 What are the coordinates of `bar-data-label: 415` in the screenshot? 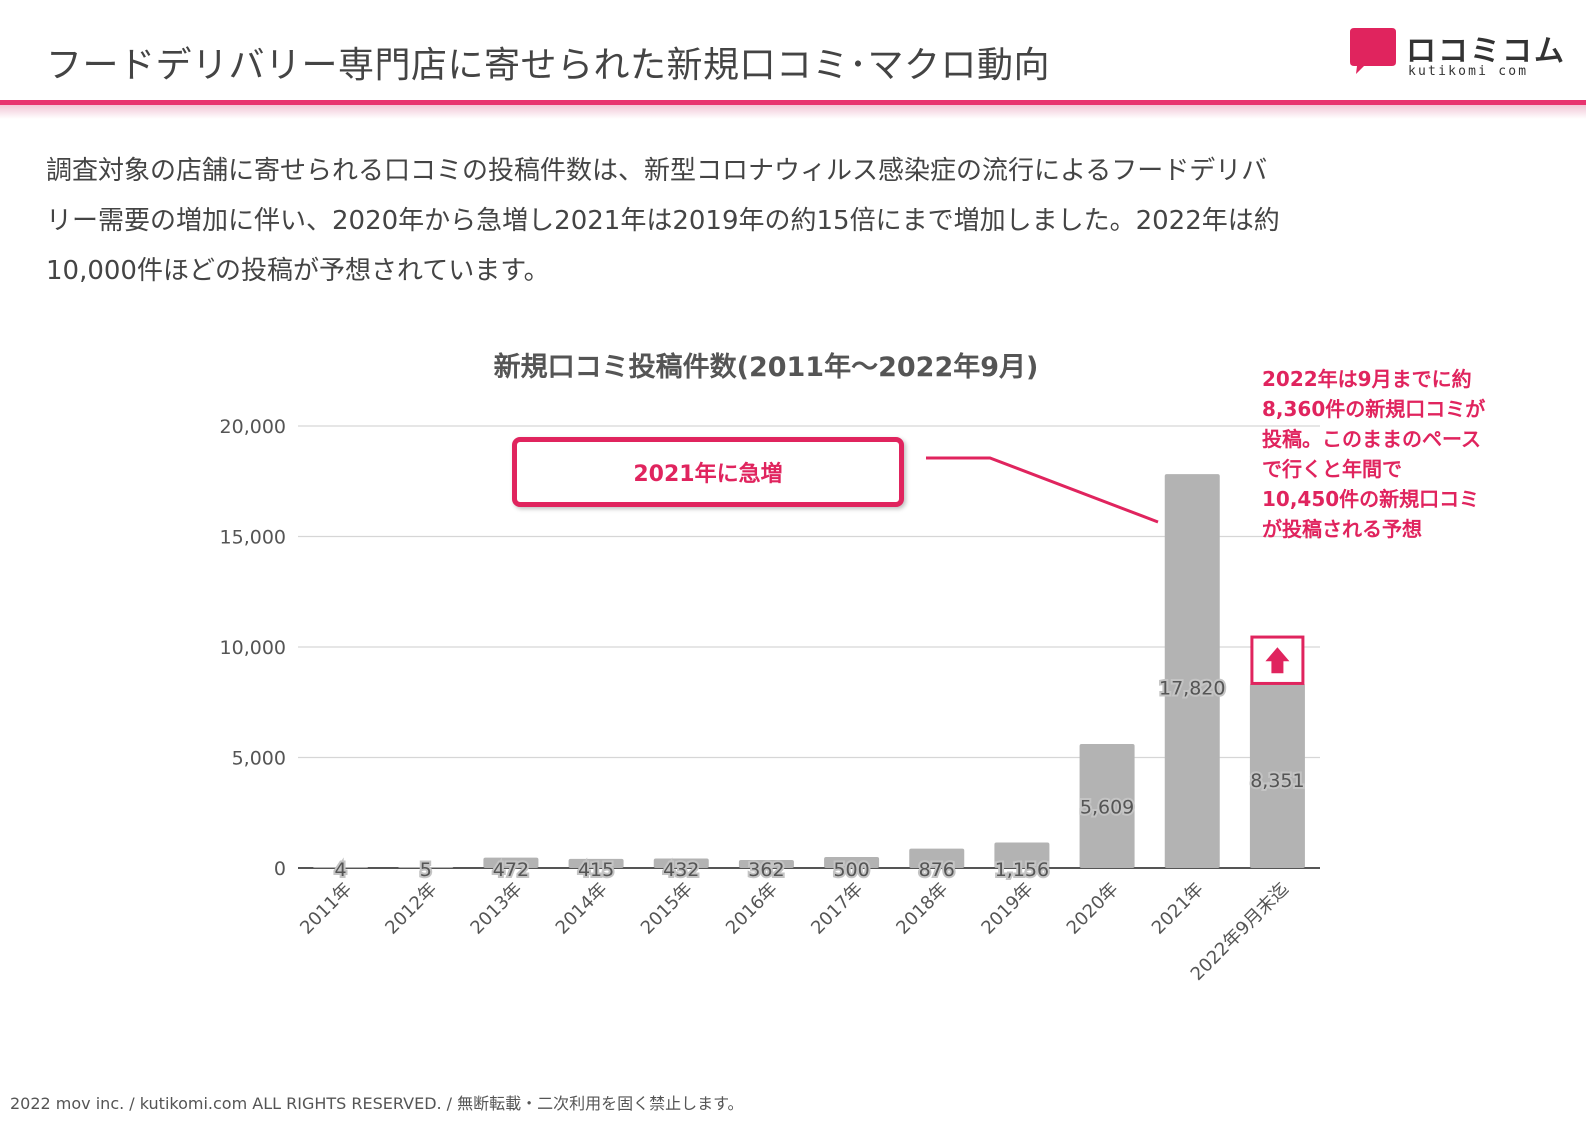 It's located at (596, 870).